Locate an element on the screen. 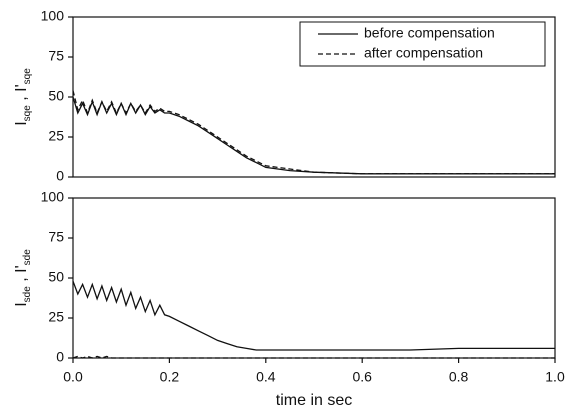 The image size is (566, 414). legend-label: after compensation is located at coordinates (423, 53).